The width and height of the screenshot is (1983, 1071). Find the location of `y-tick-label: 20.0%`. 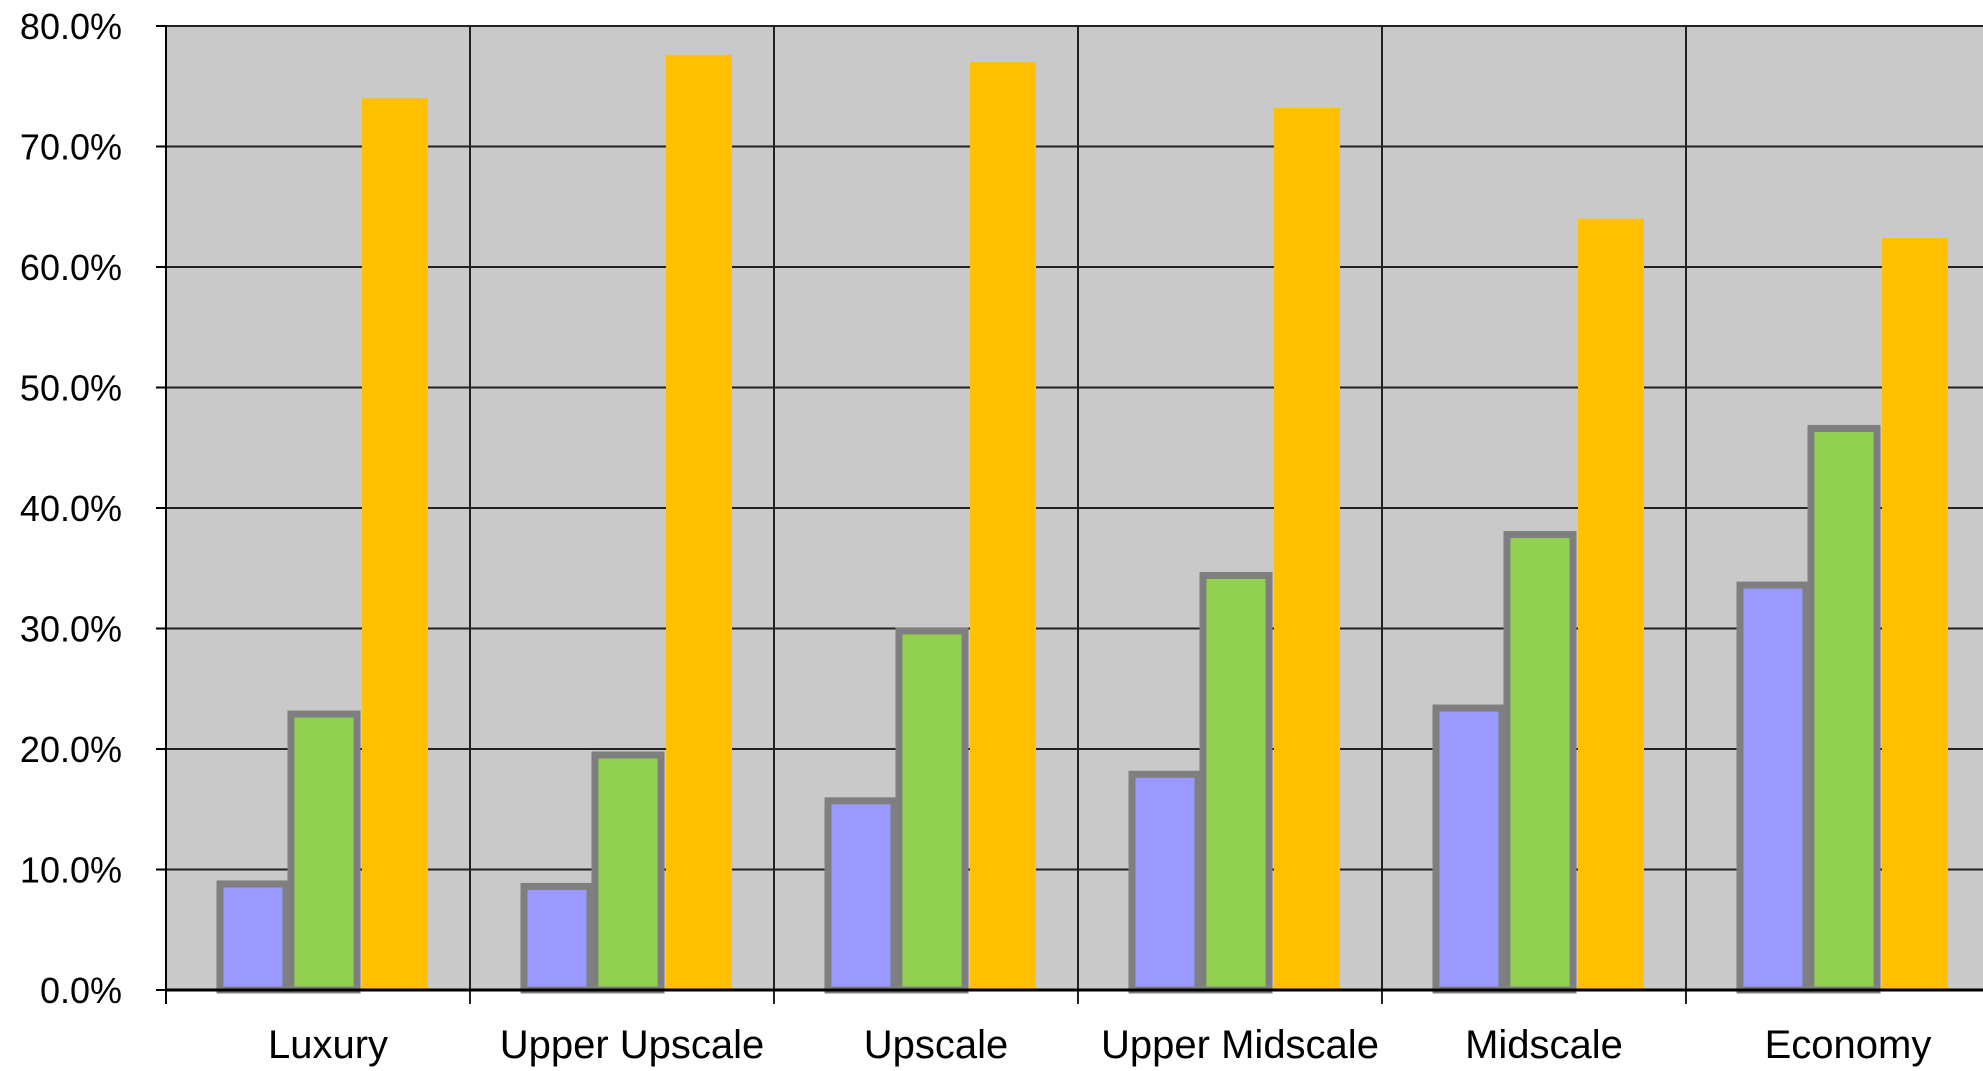

y-tick-label: 20.0% is located at coordinates (71, 749).